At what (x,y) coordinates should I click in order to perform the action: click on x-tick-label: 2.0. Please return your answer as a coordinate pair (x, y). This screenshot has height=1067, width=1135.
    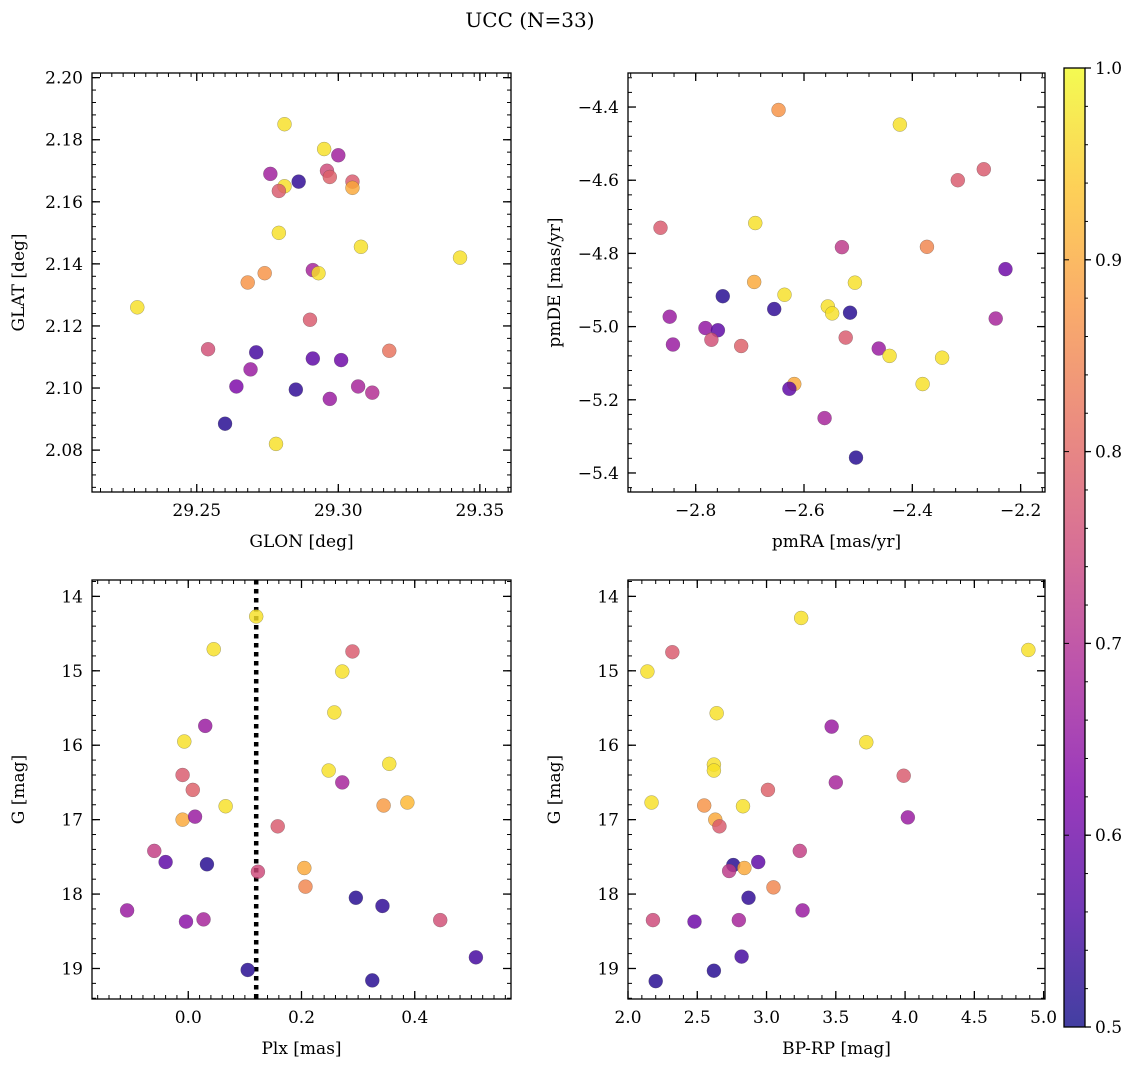
    Looking at the image, I should click on (627, 1018).